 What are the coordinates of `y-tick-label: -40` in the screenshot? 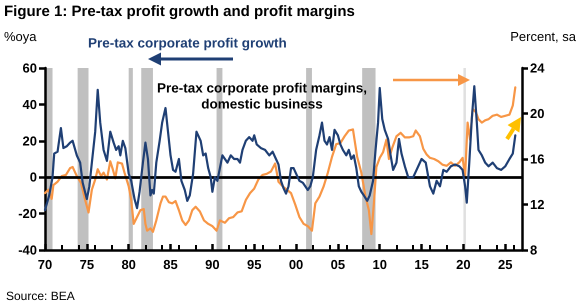 It's located at (27, 250).